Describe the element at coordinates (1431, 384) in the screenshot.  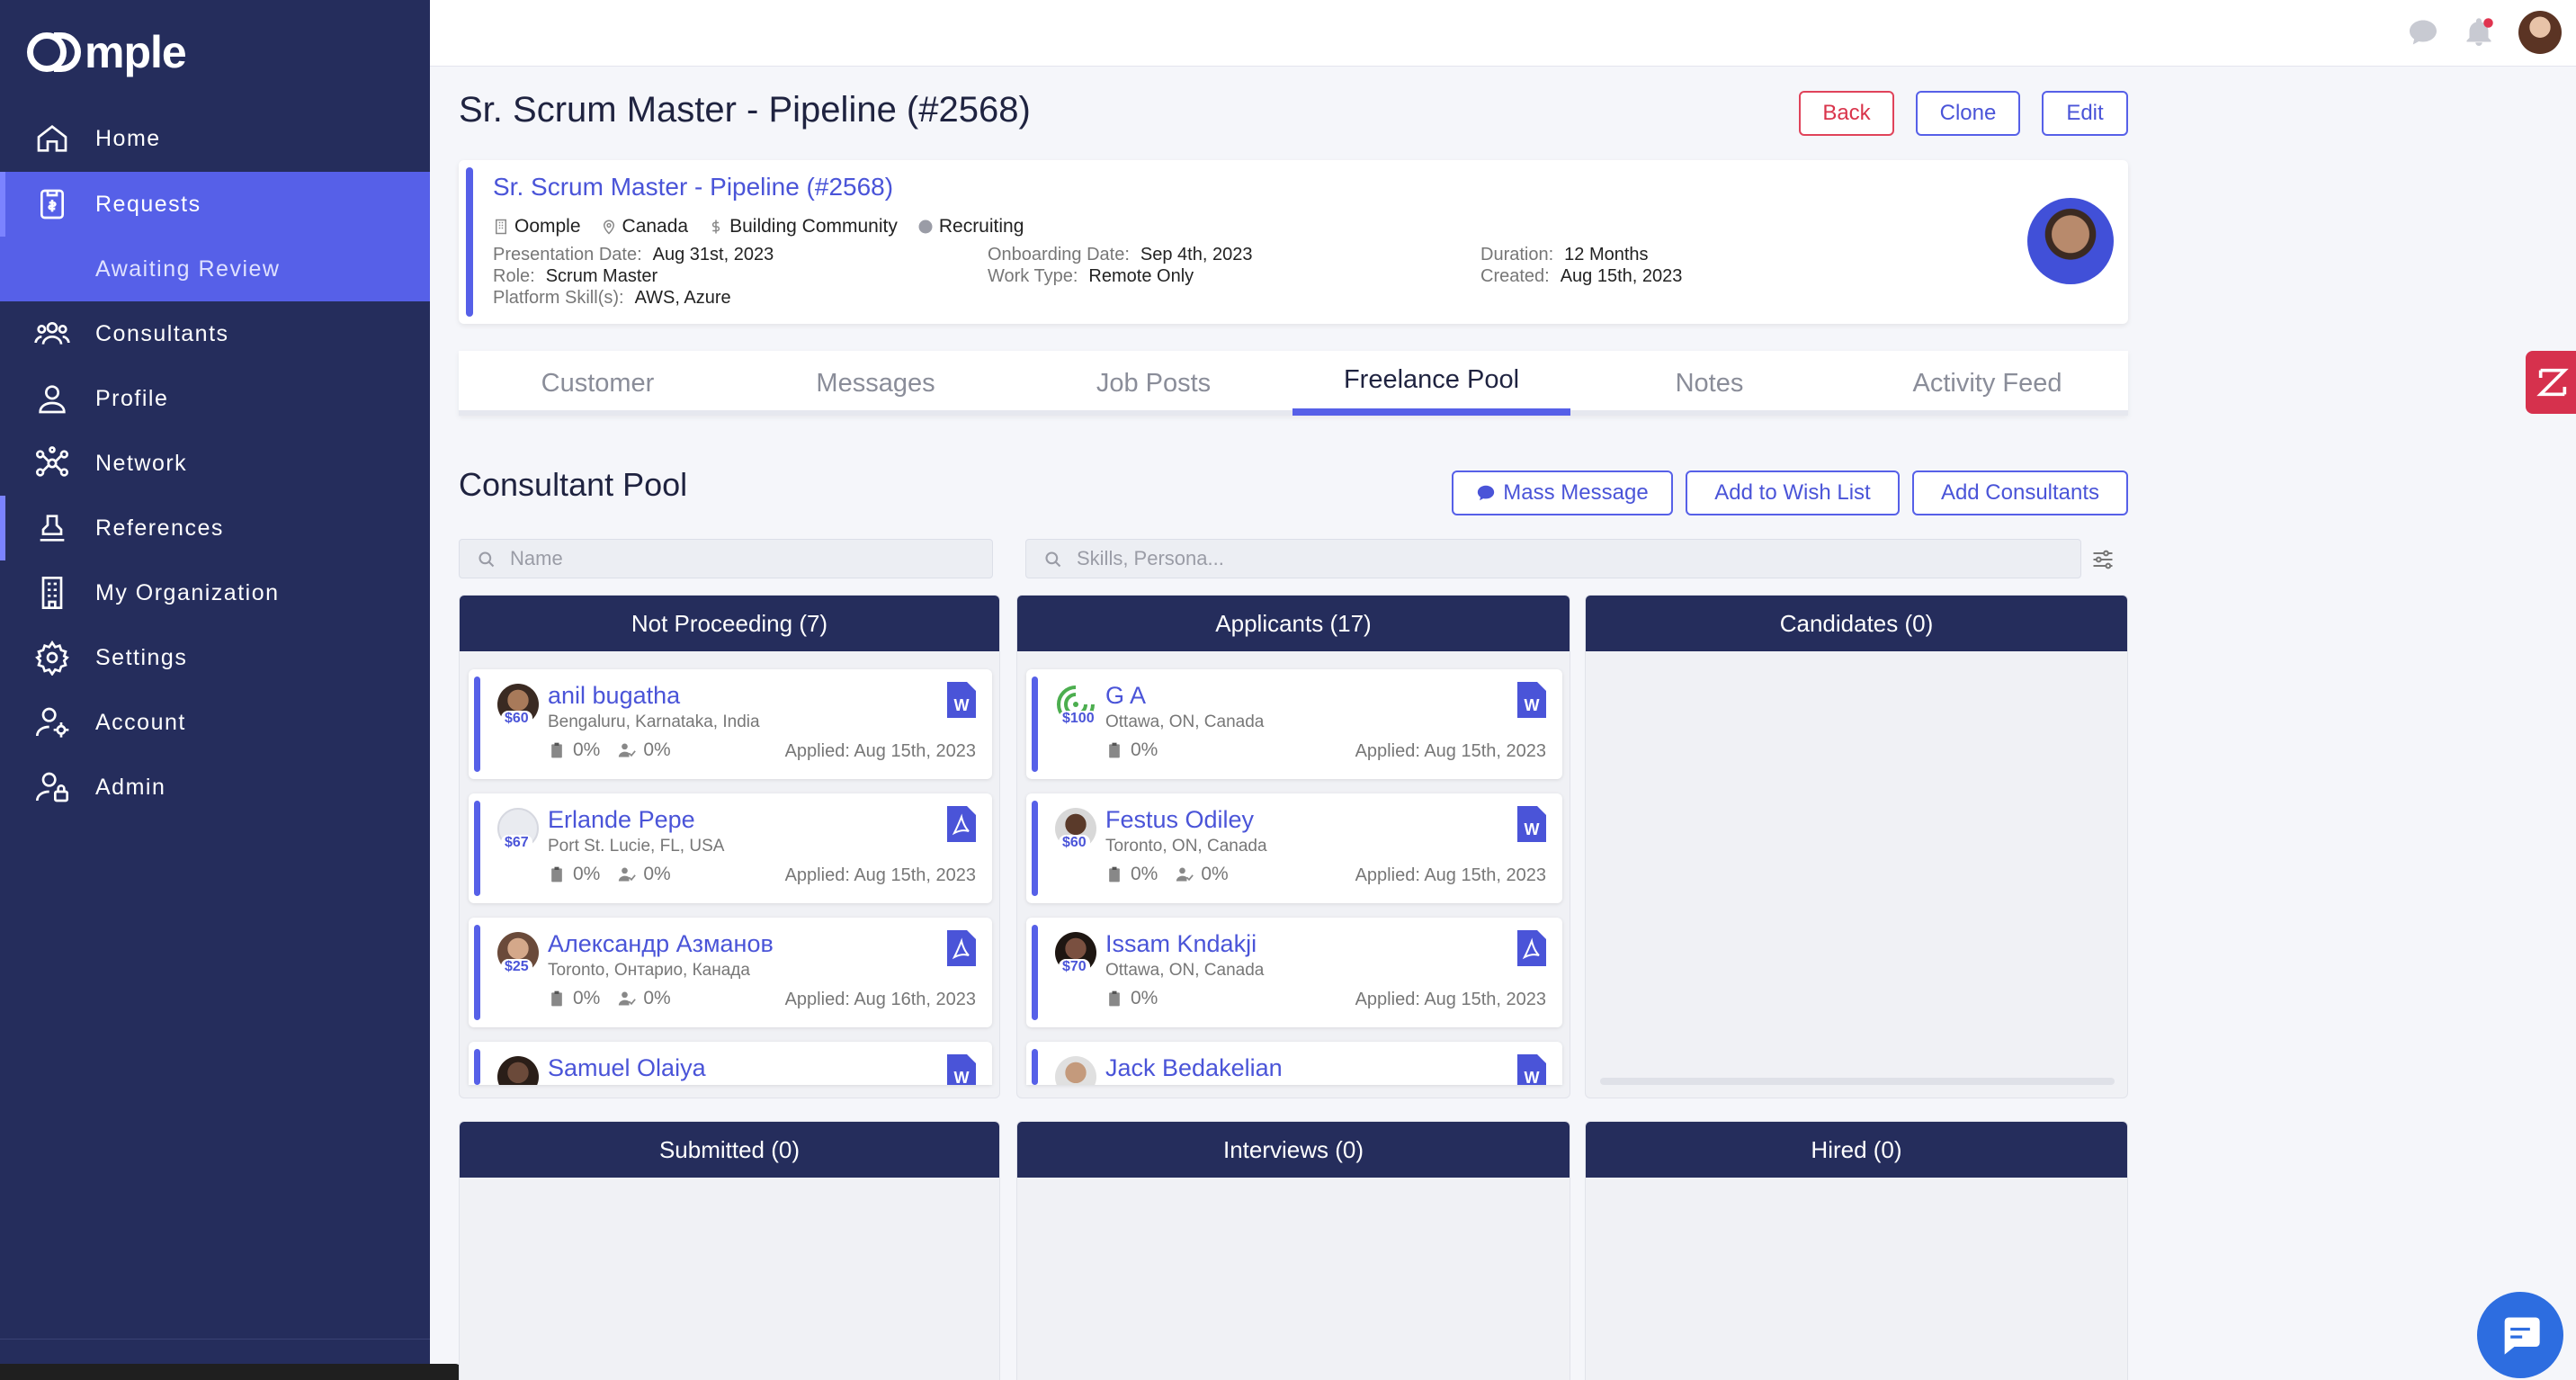
I see `tab-freelance-pool: Freelance Pool` at that location.